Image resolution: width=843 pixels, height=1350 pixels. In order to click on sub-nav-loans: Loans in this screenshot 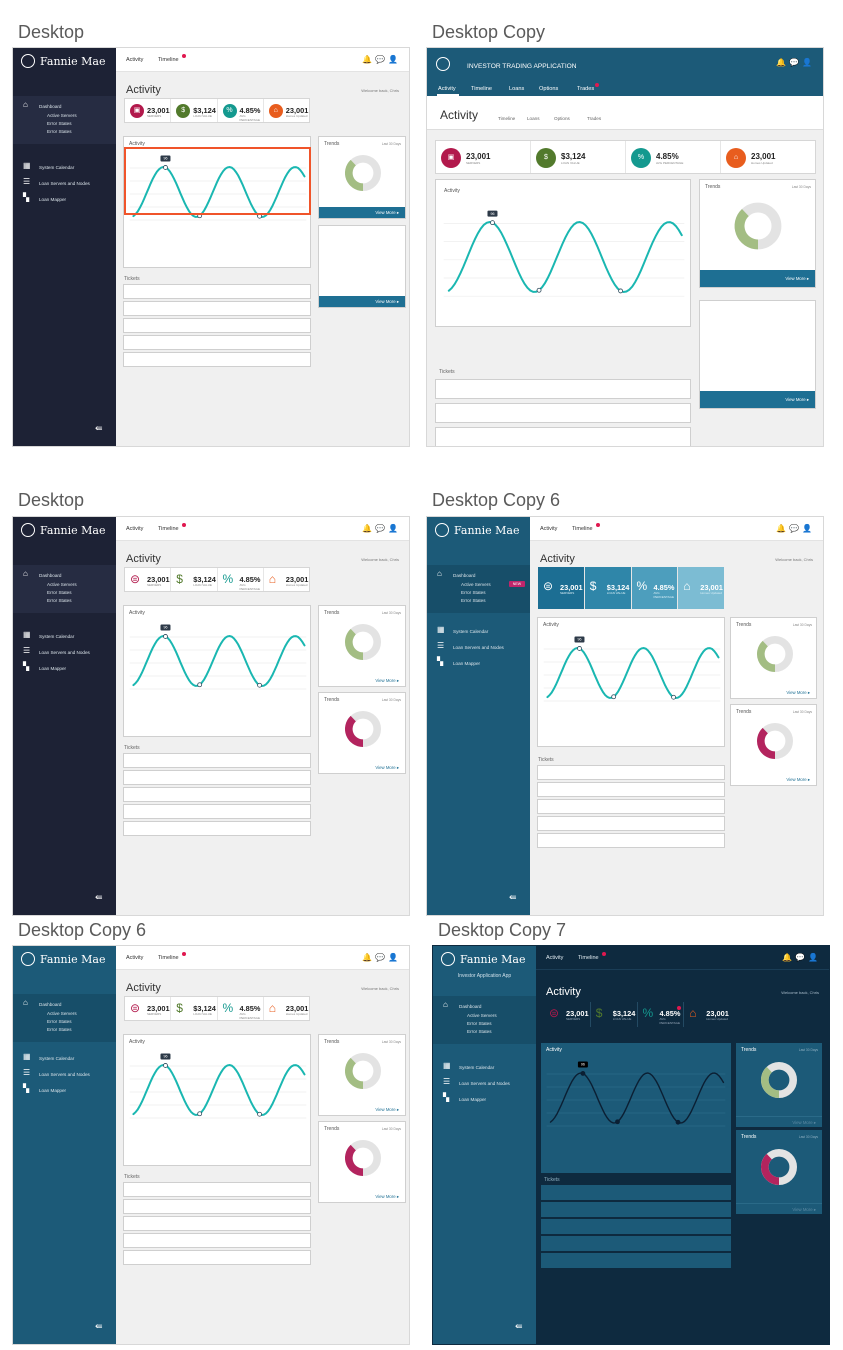, I will do `click(533, 118)`.